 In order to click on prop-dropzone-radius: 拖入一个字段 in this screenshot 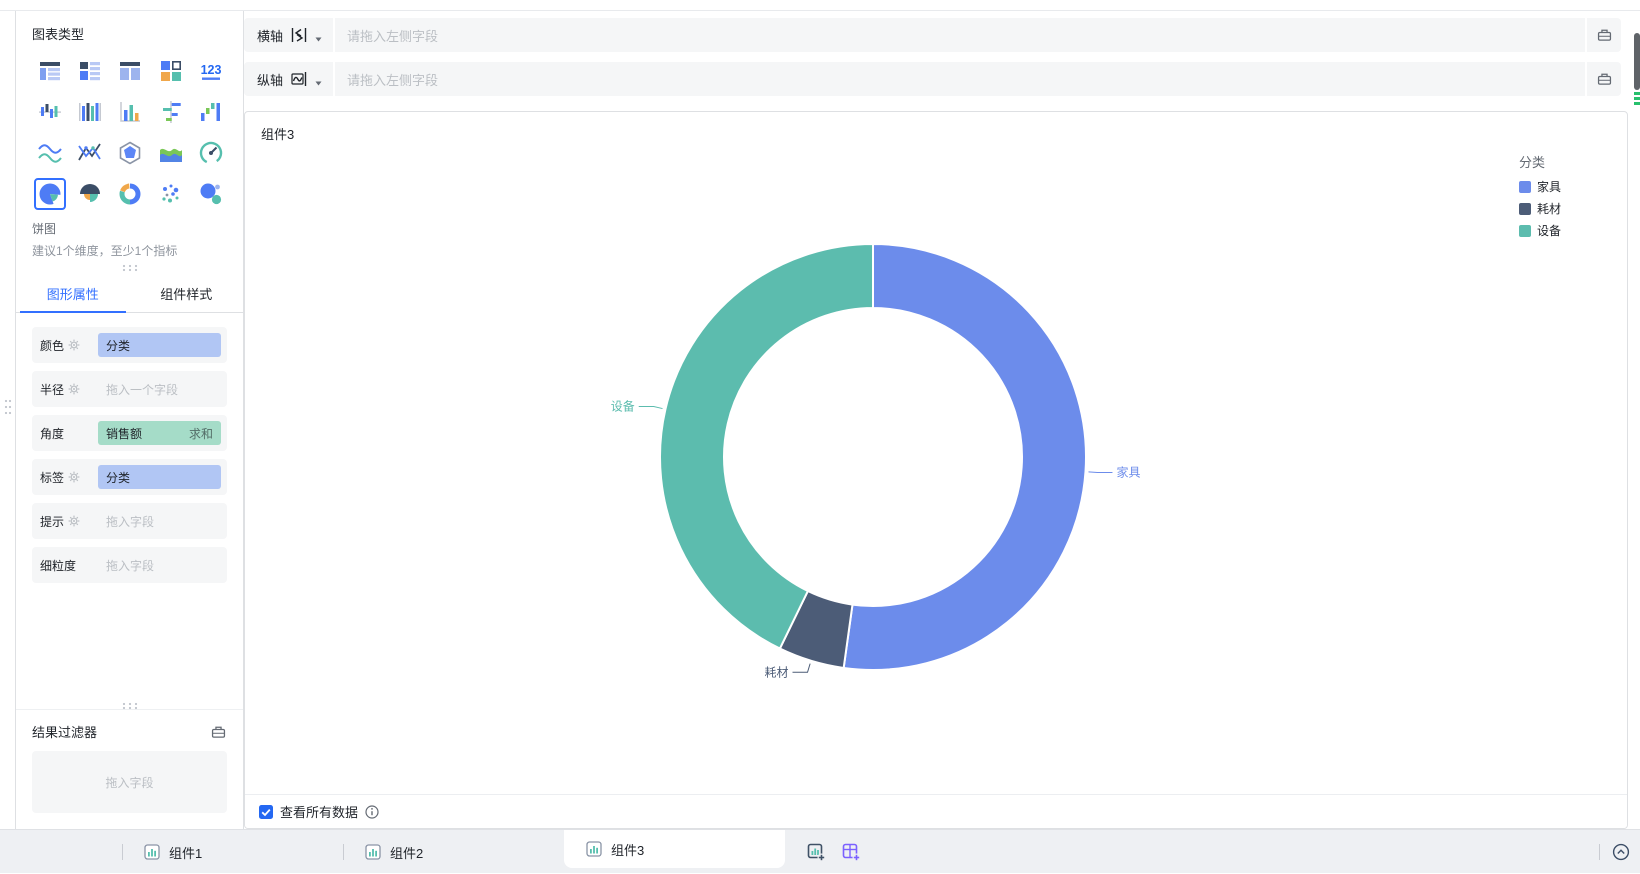, I will do `click(142, 389)`.